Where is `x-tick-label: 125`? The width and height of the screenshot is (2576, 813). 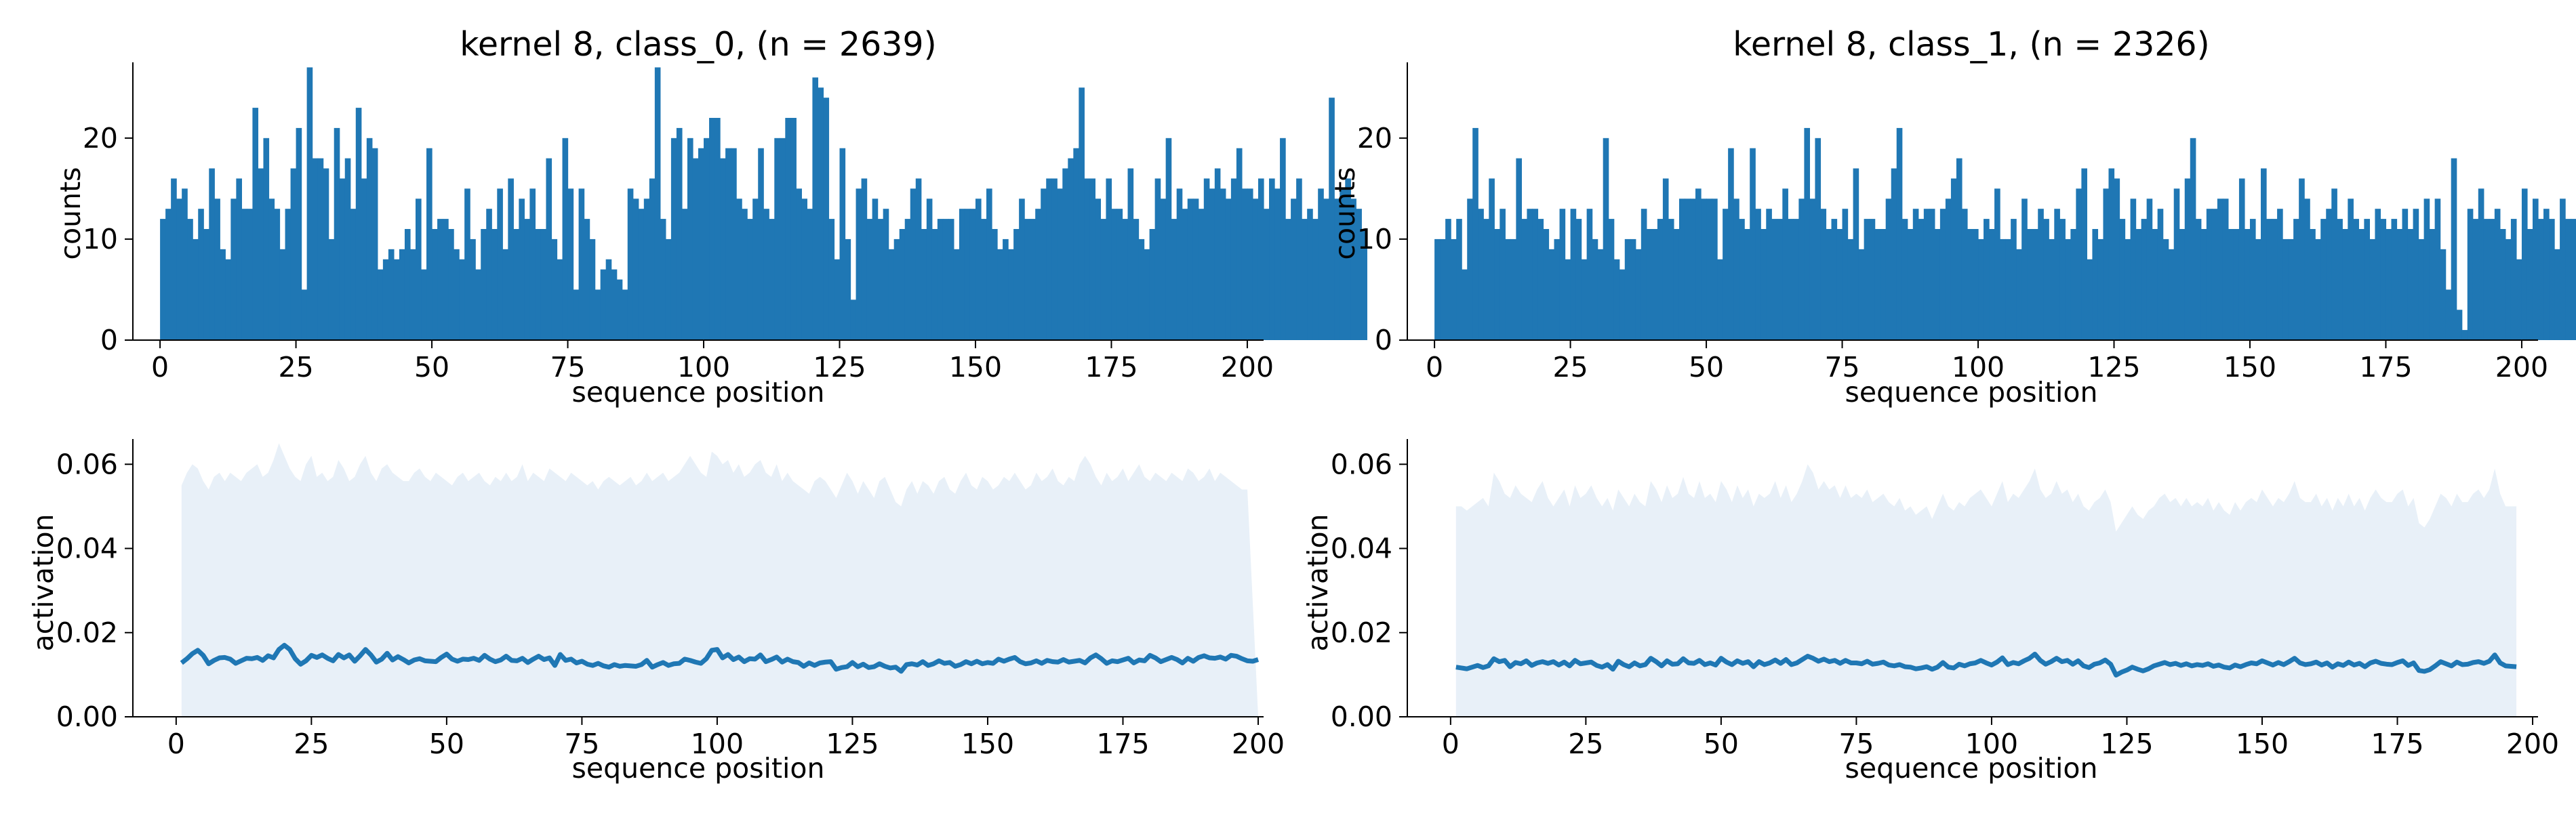 x-tick-label: 125 is located at coordinates (2126, 744).